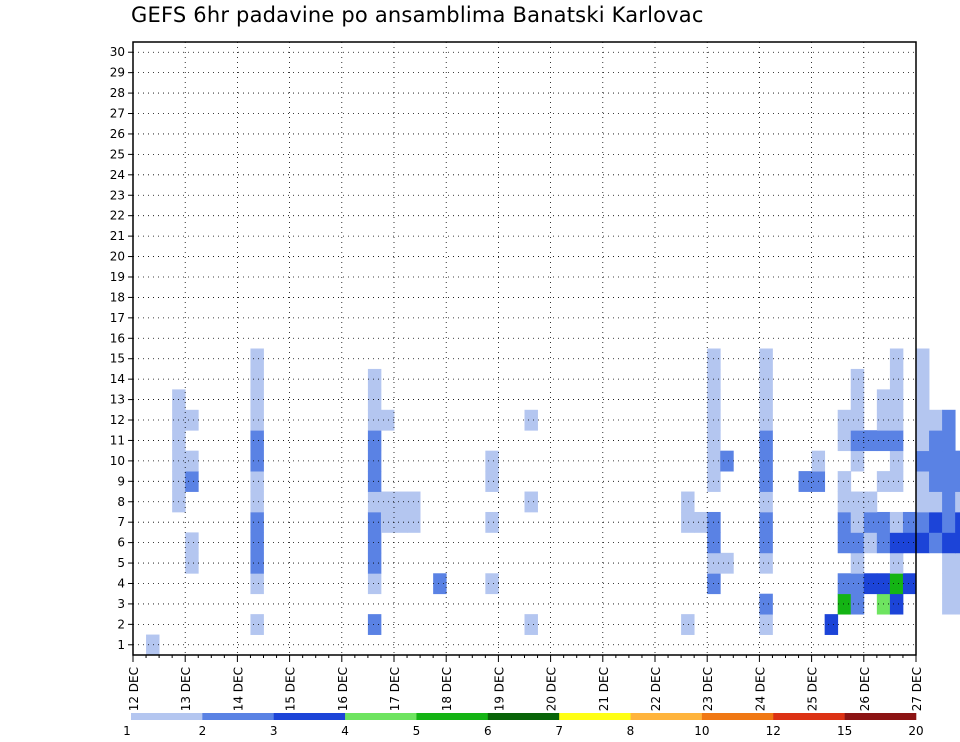 The image size is (960, 742). What do you see at coordinates (121, 563) in the screenshot?
I see `y-tick-label: 5` at bounding box center [121, 563].